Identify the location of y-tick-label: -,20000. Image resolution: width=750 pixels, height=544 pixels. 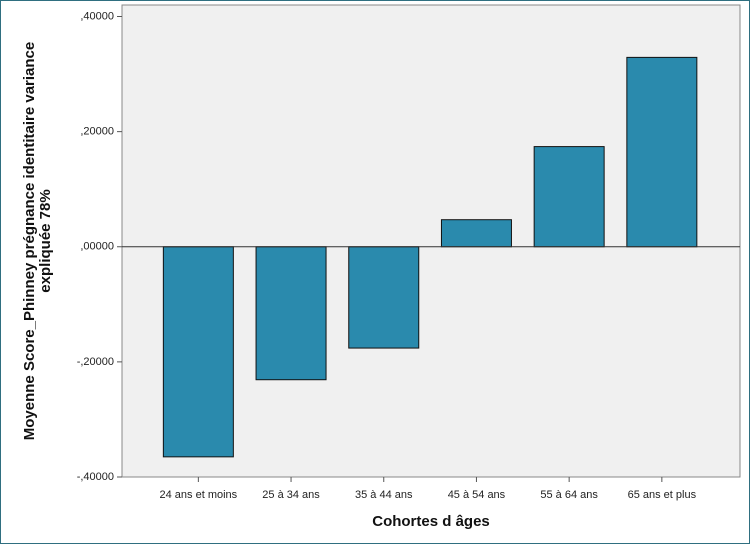
(95, 362).